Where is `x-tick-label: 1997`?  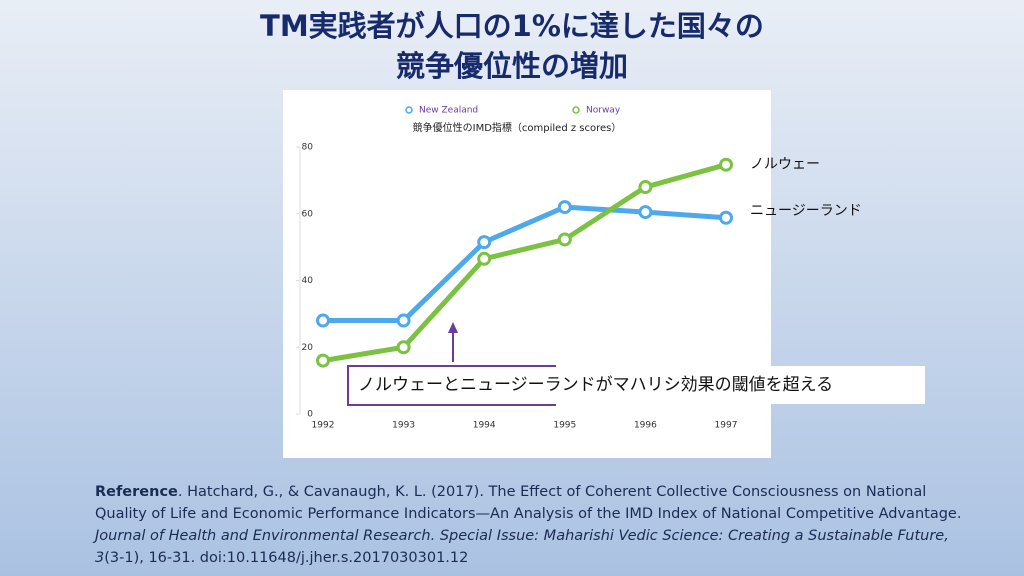
x-tick-label: 1997 is located at coordinates (726, 426).